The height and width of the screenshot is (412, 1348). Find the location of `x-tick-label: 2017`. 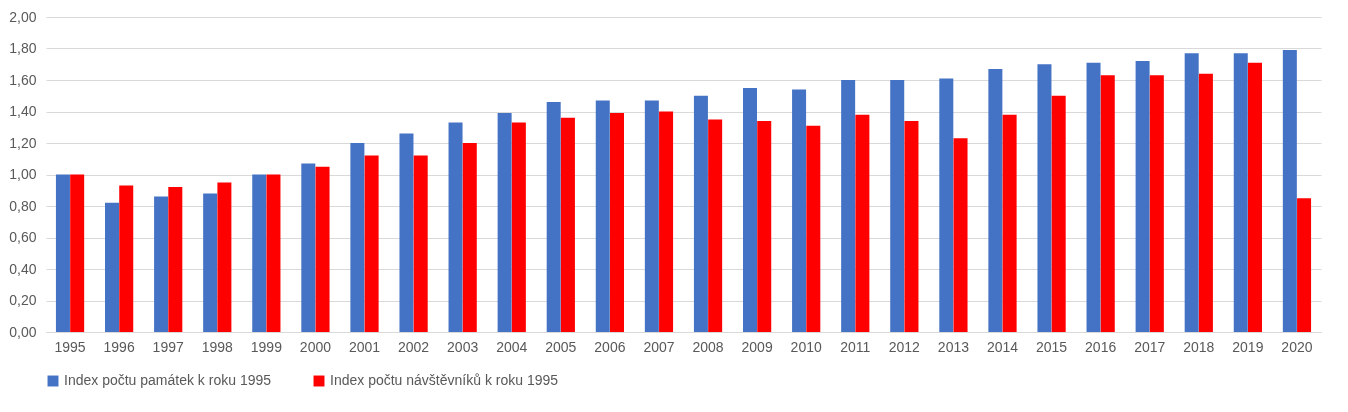

x-tick-label: 2017 is located at coordinates (1150, 346).